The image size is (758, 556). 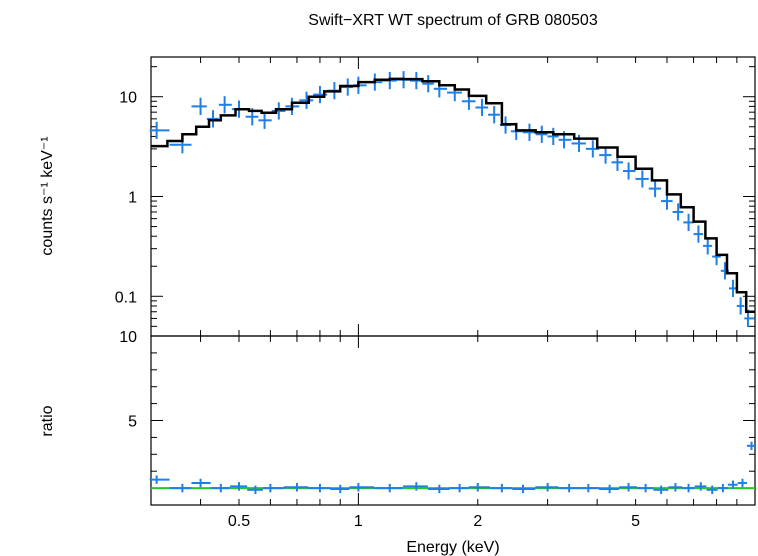 I want to click on x-tick-label: 5, so click(x=635, y=521).